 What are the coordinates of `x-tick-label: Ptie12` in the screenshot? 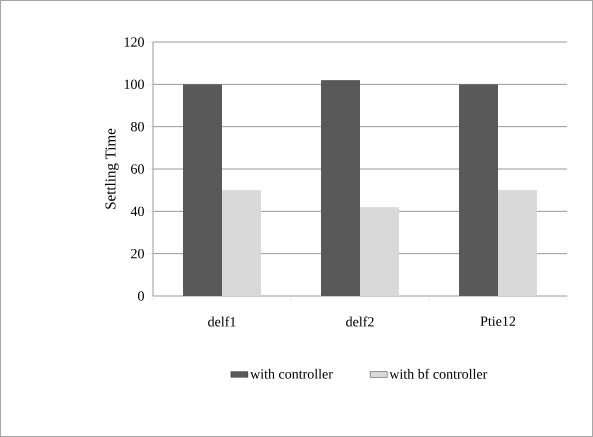 It's located at (498, 321).